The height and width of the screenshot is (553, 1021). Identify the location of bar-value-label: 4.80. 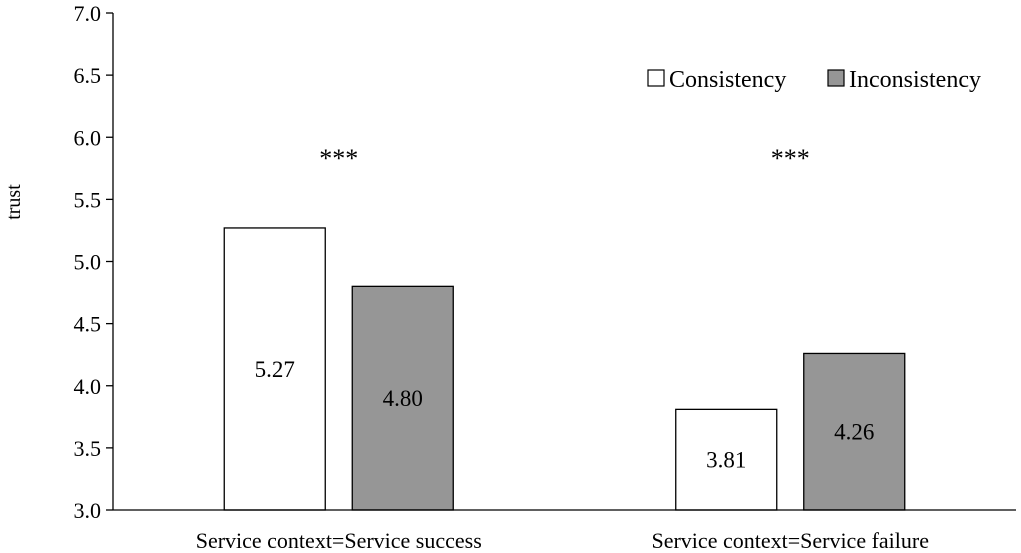
(403, 398).